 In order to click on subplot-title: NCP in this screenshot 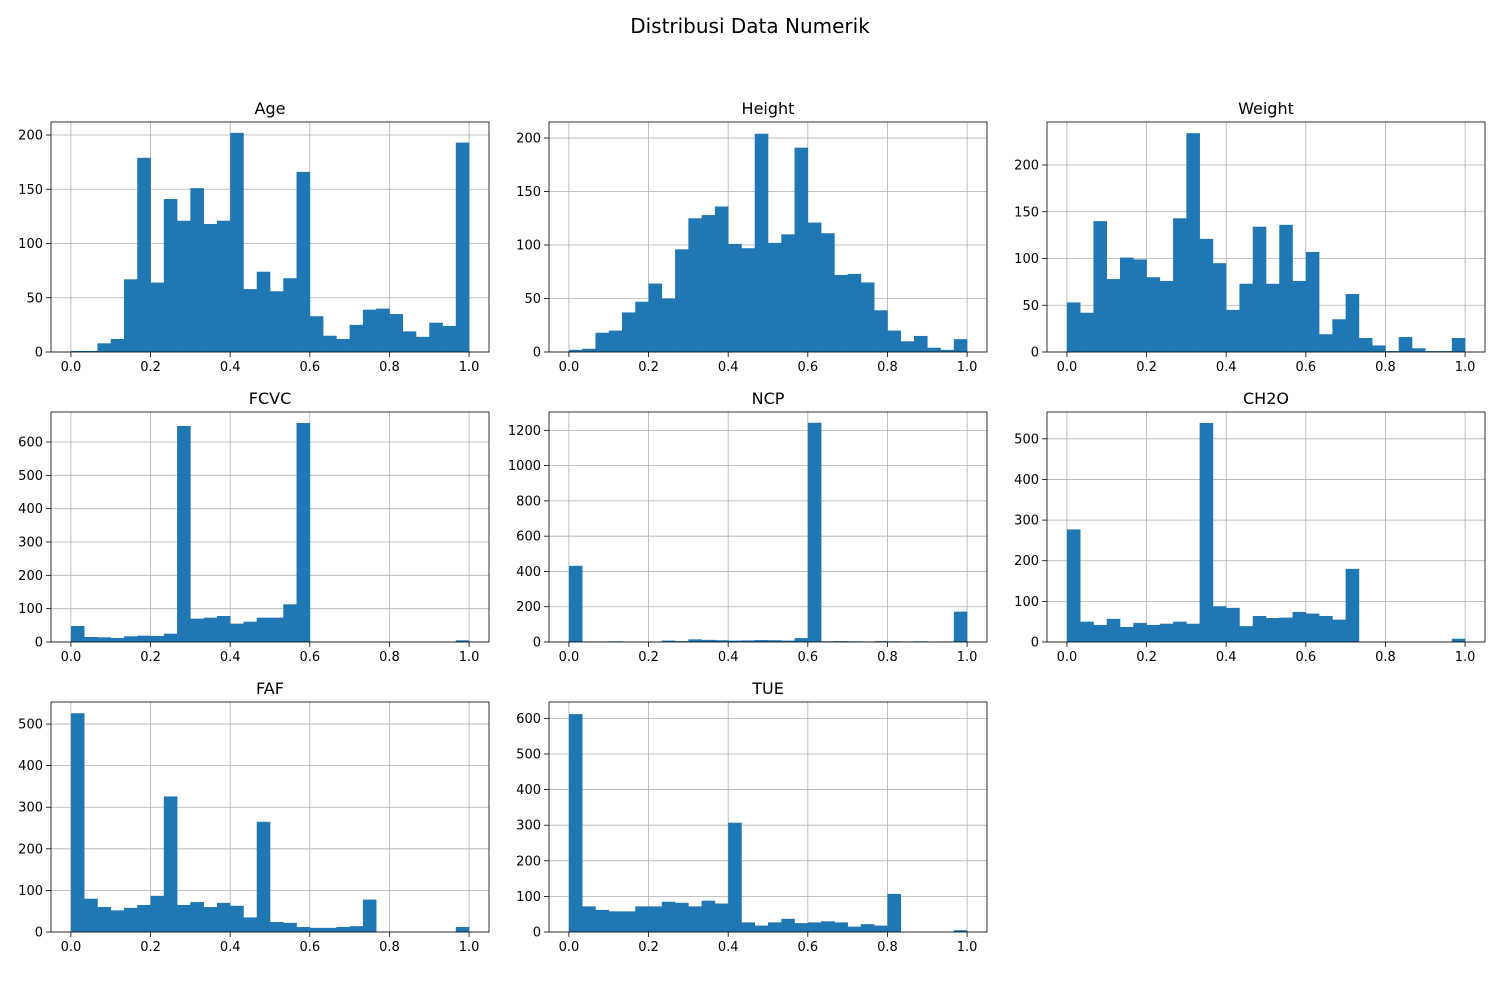, I will do `click(768, 398)`.